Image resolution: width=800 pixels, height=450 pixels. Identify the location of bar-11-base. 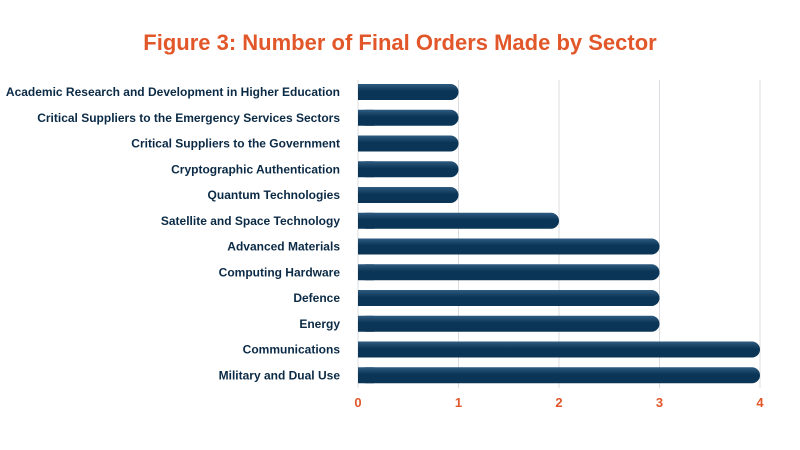
(366, 349).